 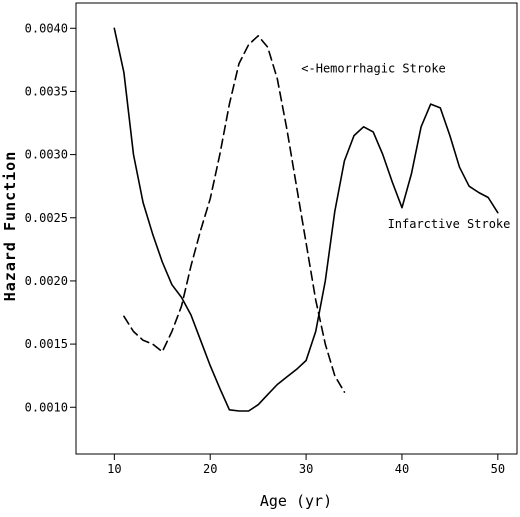 What do you see at coordinates (373, 68) in the screenshot?
I see `annotation-hemorrhagic-stroke: <-Hemorrhagic Stroke` at bounding box center [373, 68].